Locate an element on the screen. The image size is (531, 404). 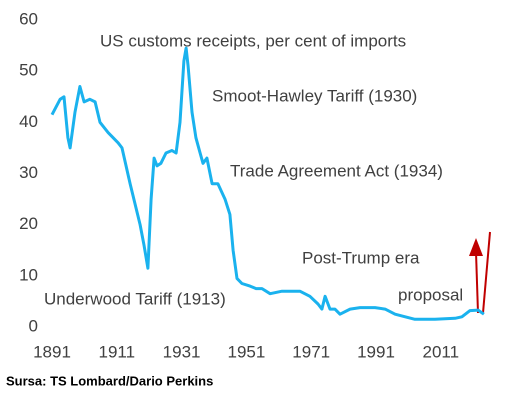
x-tick-label: 1951 is located at coordinates (246, 351).